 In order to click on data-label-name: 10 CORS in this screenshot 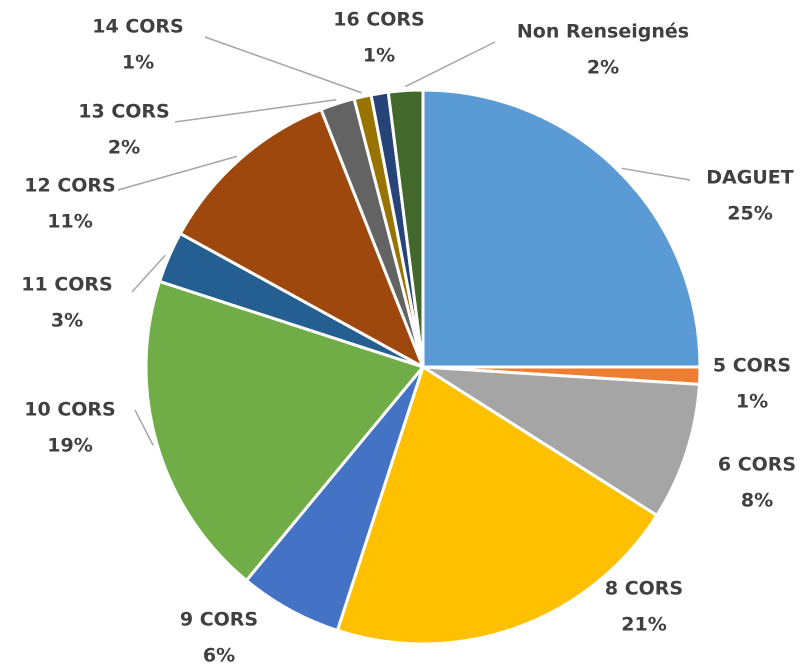, I will do `click(69, 410)`.